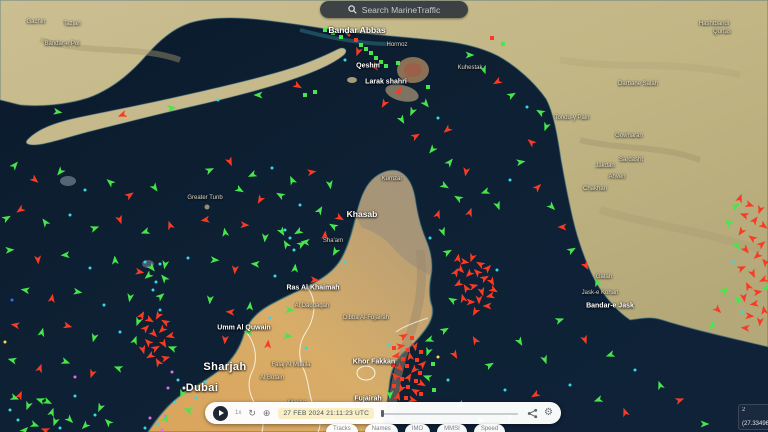 Image resolution: width=768 pixels, height=432 pixels. I want to click on filter-chip-speed: Speed, so click(489, 428).